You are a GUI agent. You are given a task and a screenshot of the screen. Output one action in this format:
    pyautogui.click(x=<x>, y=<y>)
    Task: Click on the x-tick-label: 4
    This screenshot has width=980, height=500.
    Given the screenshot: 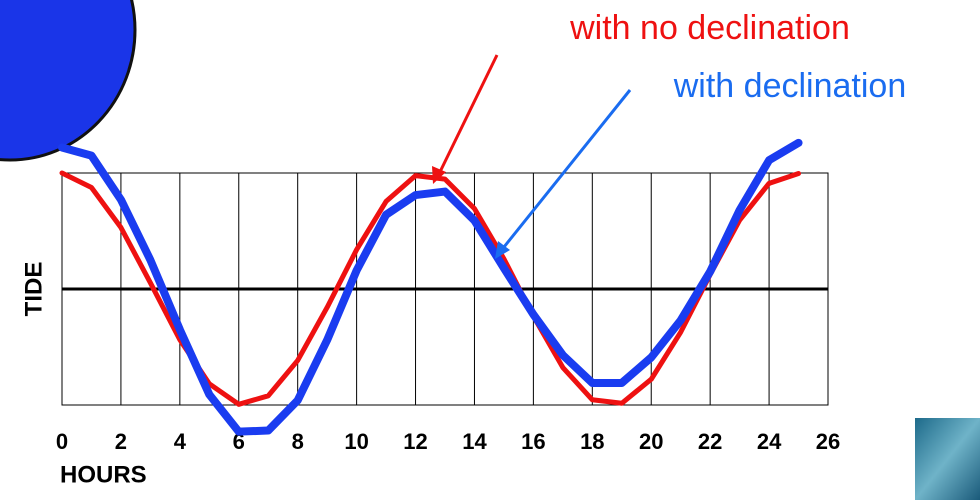 What is the action you would take?
    pyautogui.click(x=180, y=441)
    